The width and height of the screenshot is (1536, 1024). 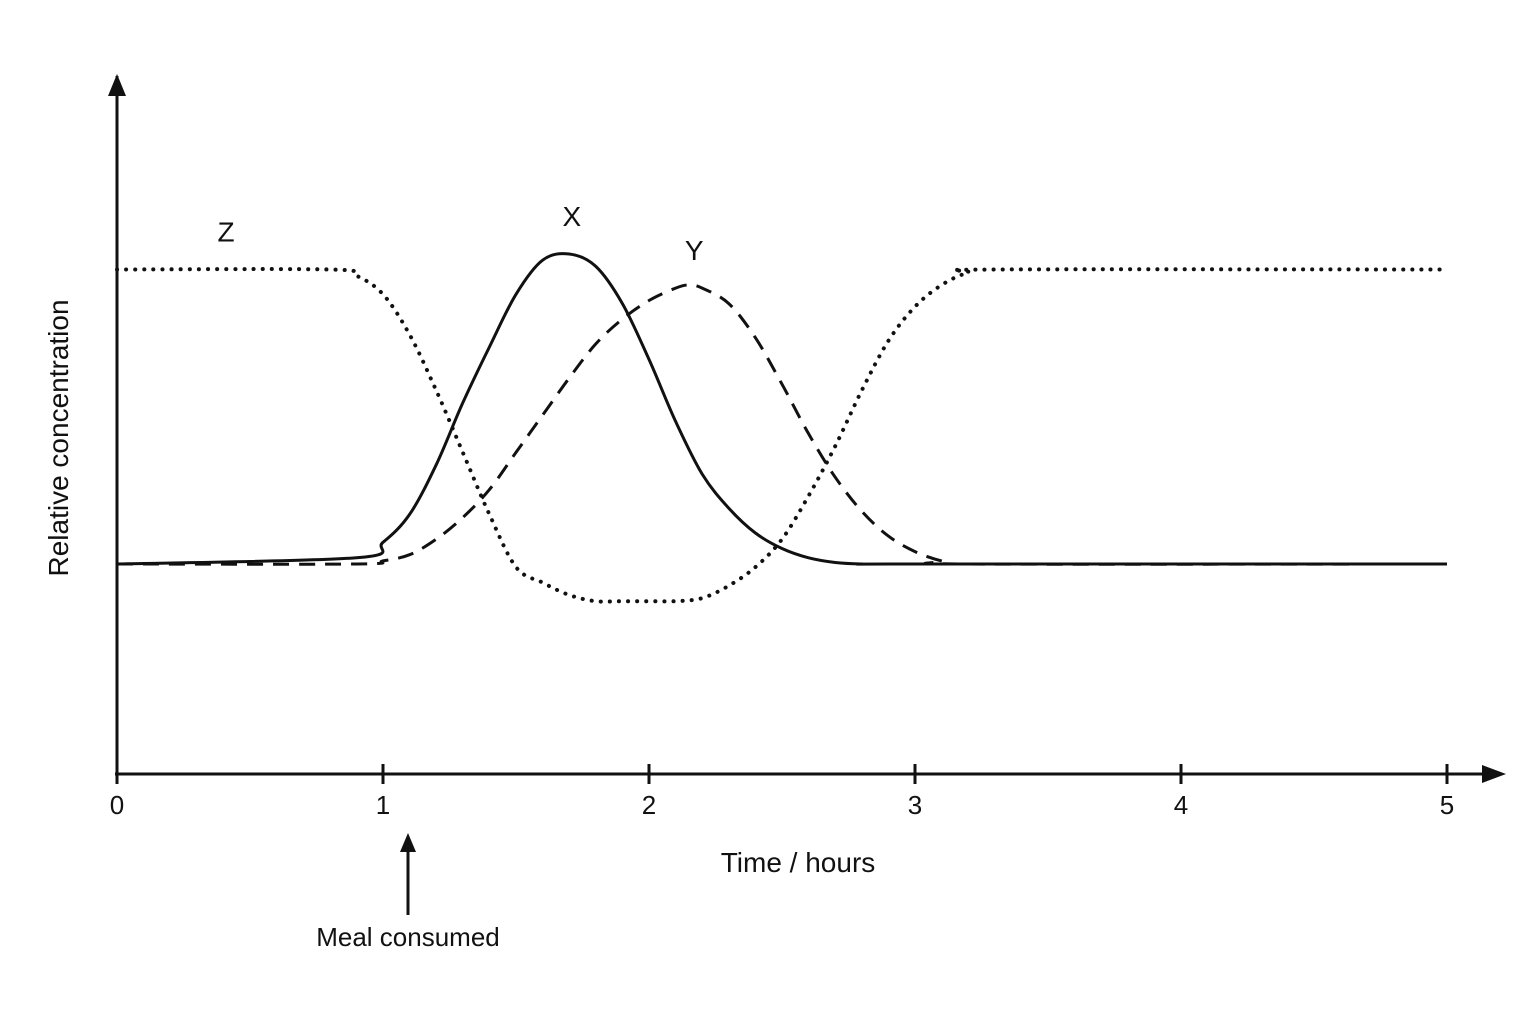 What do you see at coordinates (117, 85) in the screenshot?
I see `y-axis-arrowhead` at bounding box center [117, 85].